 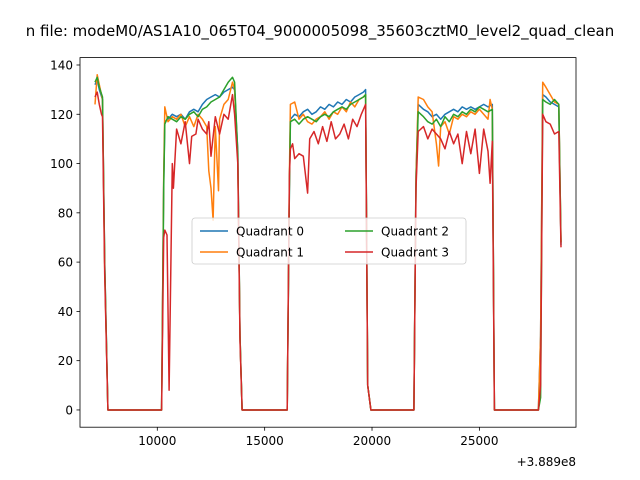 I want to click on legend-label-quadrant-3: Quadrant 3, so click(x=415, y=253).